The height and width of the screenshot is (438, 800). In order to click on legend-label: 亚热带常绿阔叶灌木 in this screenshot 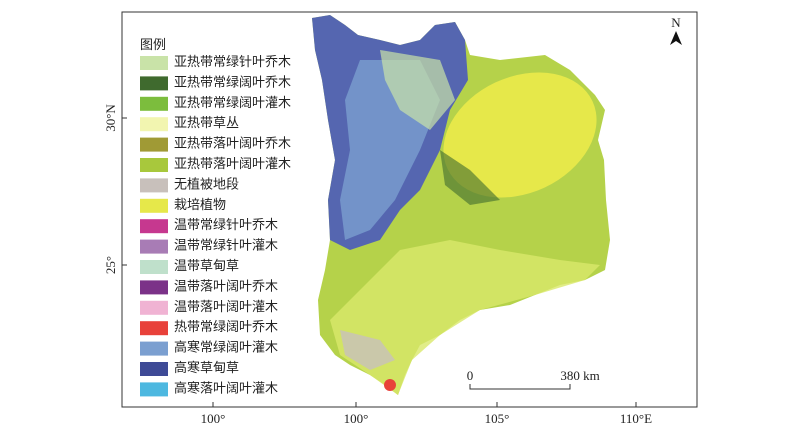, I will do `click(232, 102)`.